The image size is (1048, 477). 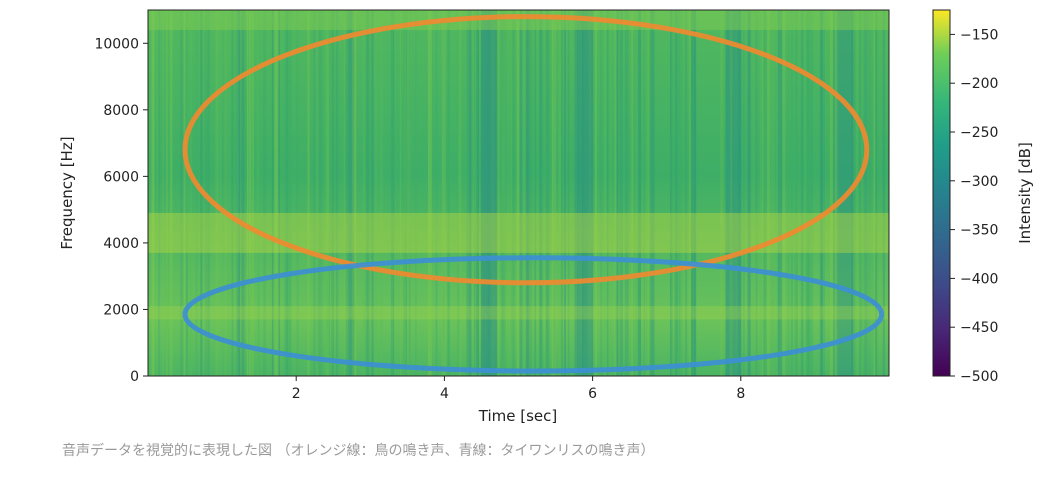 What do you see at coordinates (134, 377) in the screenshot?
I see `y-tick-label: 0` at bounding box center [134, 377].